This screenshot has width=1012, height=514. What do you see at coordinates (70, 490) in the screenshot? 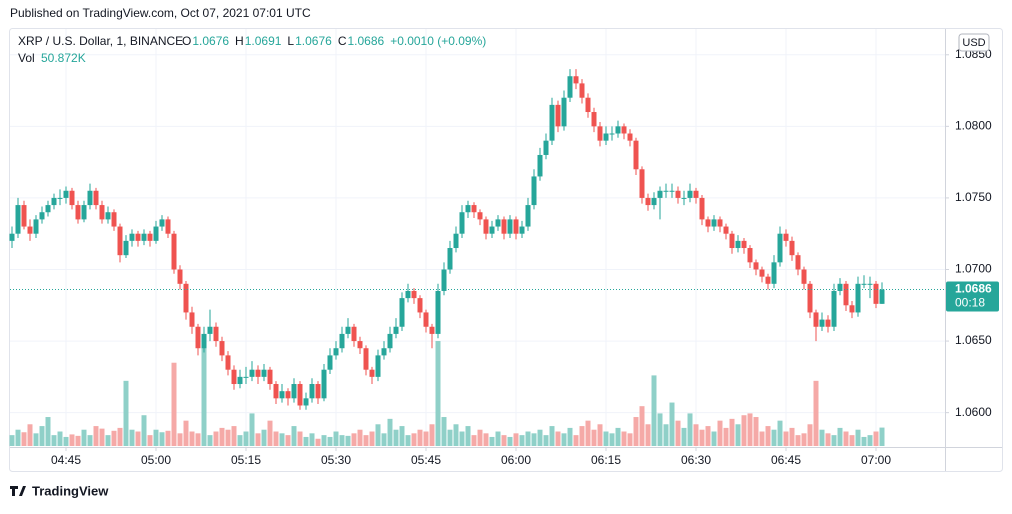
I see `footer-logo: TradingView` at bounding box center [70, 490].